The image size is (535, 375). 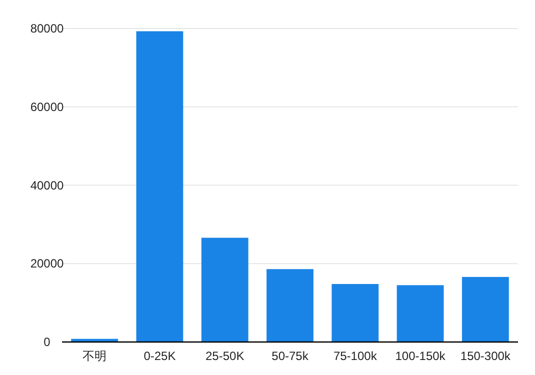 I want to click on x-tick-label: 100-150k, so click(x=420, y=356).